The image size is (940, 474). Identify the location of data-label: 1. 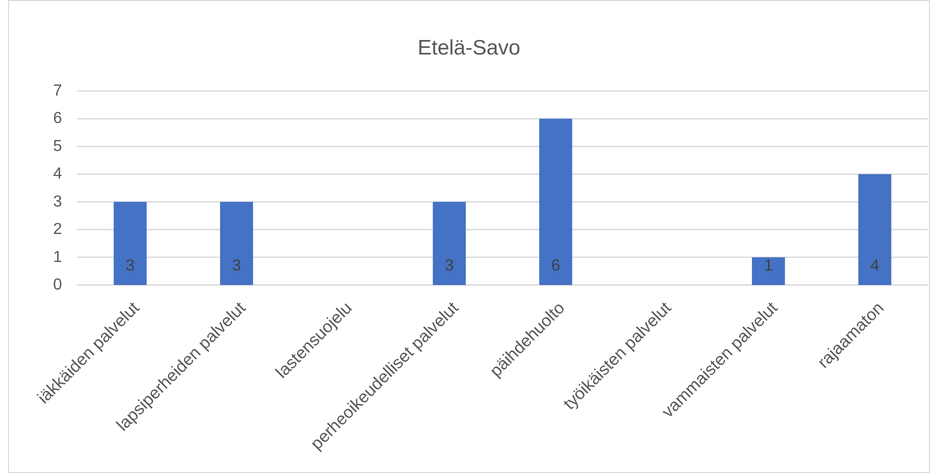
(768, 266).